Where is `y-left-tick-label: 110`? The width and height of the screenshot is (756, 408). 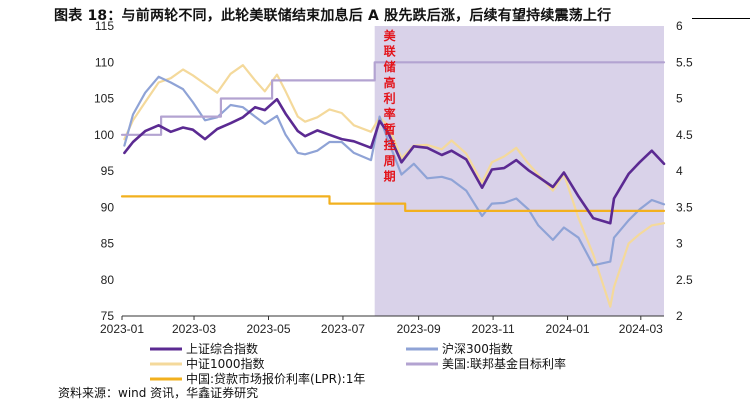
y-left-tick-label: 110 is located at coordinates (104, 62).